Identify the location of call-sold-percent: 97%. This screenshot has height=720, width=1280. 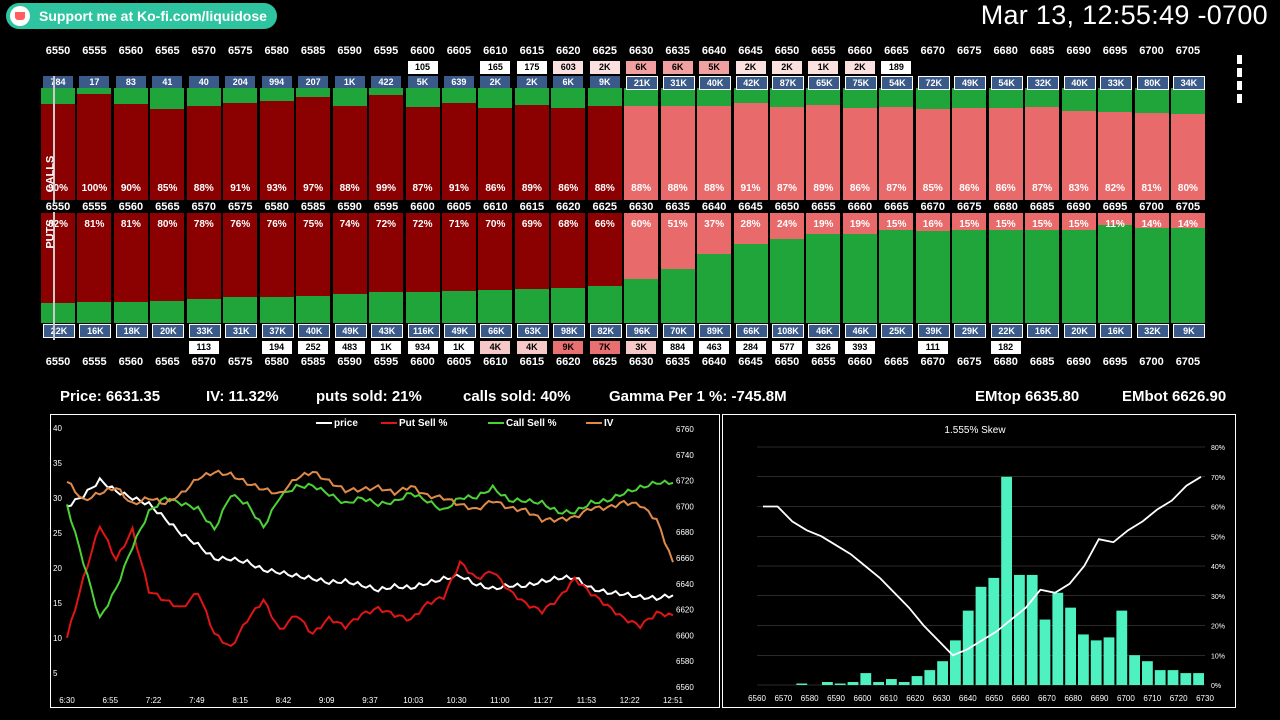
(313, 188).